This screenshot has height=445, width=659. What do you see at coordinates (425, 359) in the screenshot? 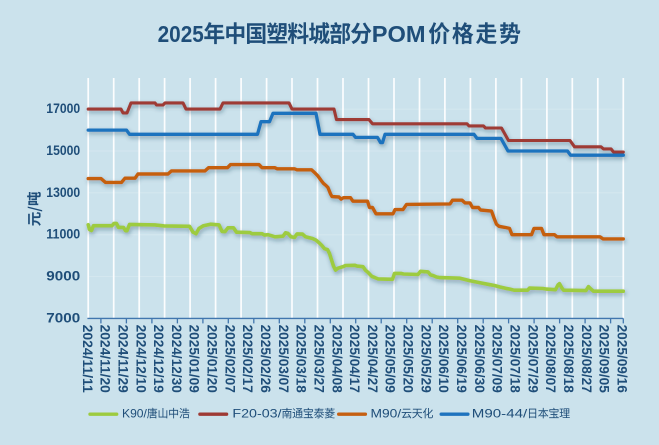
I see `svg-text: 2025/05/29` at bounding box center [425, 359].